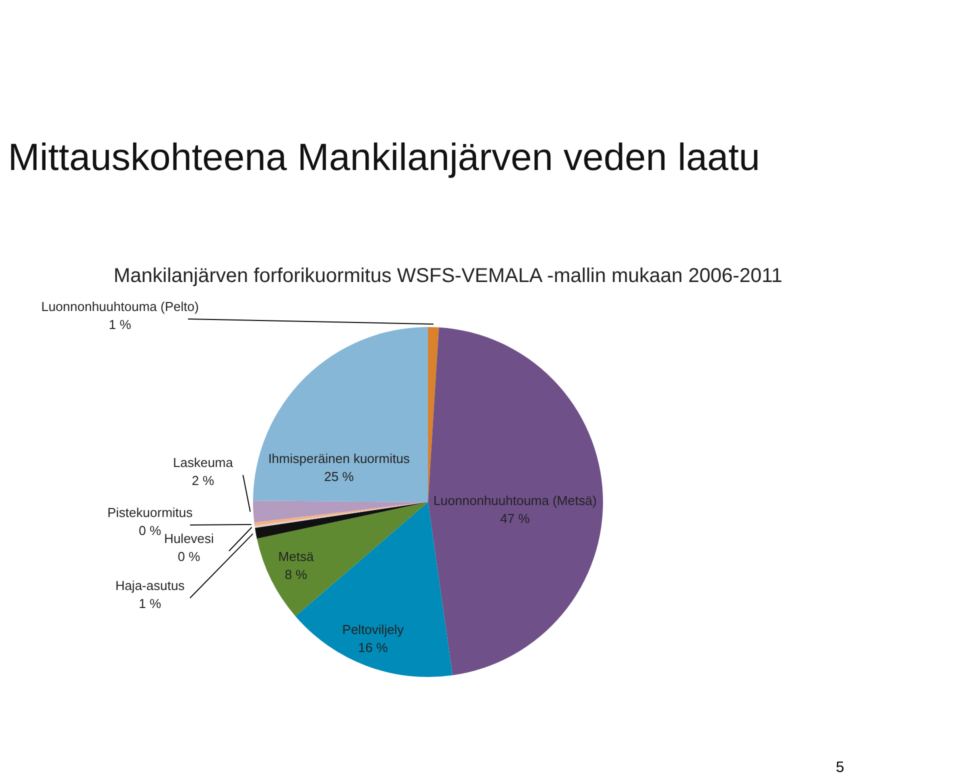 The image size is (960, 781). What do you see at coordinates (203, 480) in the screenshot?
I see `data-label: 2 %` at bounding box center [203, 480].